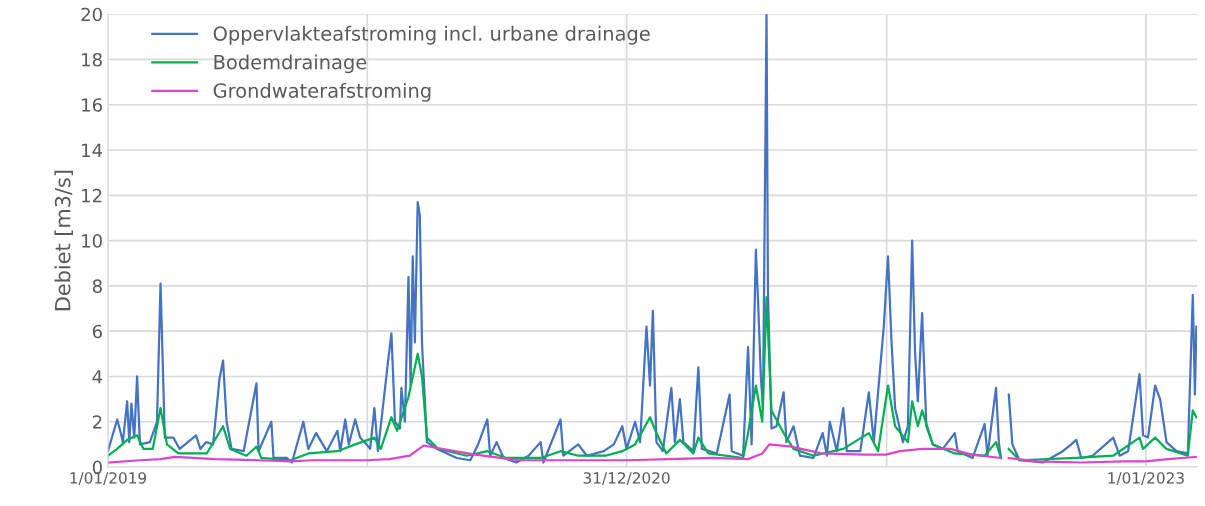 The height and width of the screenshot is (506, 1205). I want to click on y-tick-label: 14, so click(92, 150).